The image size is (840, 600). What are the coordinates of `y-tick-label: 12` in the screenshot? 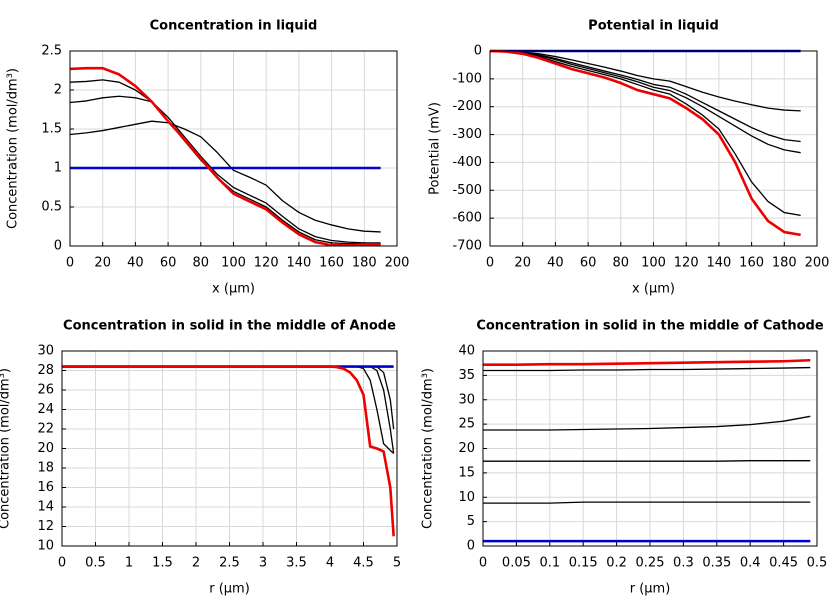 It's located at (45, 526).